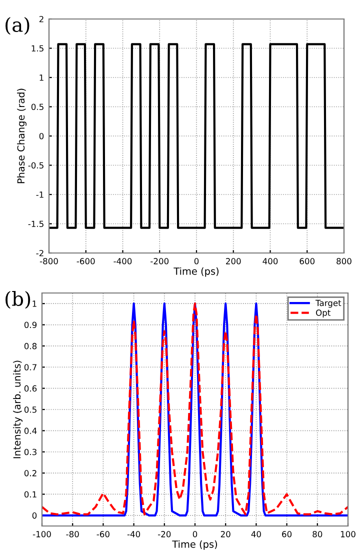  What do you see at coordinates (30, 452) in the screenshot?
I see `y-tick-label: 0.3` at bounding box center [30, 452].